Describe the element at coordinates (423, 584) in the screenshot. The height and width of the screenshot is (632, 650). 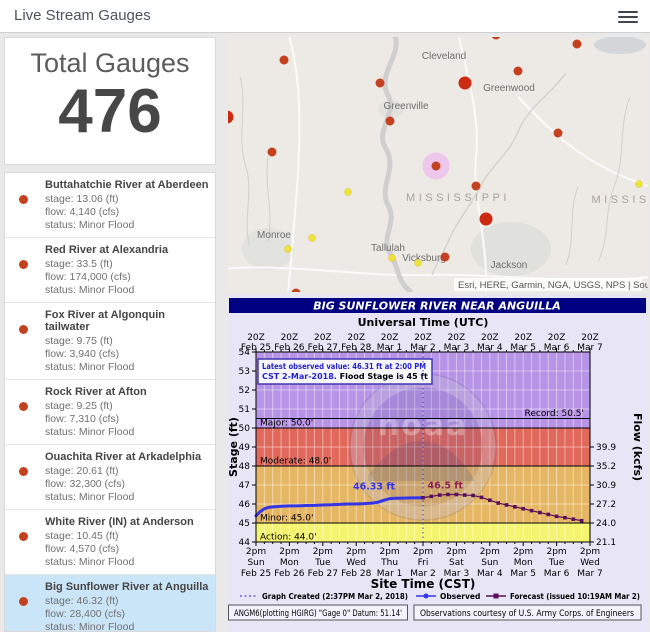
I see `bottom-axis-label: Site Time (CST)` at that location.